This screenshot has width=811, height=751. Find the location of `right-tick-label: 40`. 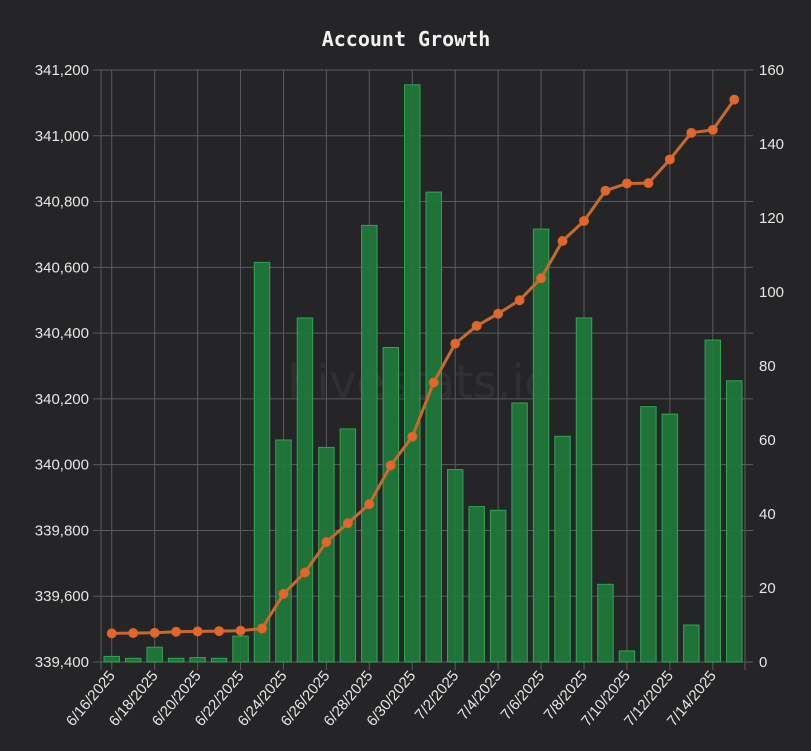

right-tick-label: 40 is located at coordinates (767, 514).